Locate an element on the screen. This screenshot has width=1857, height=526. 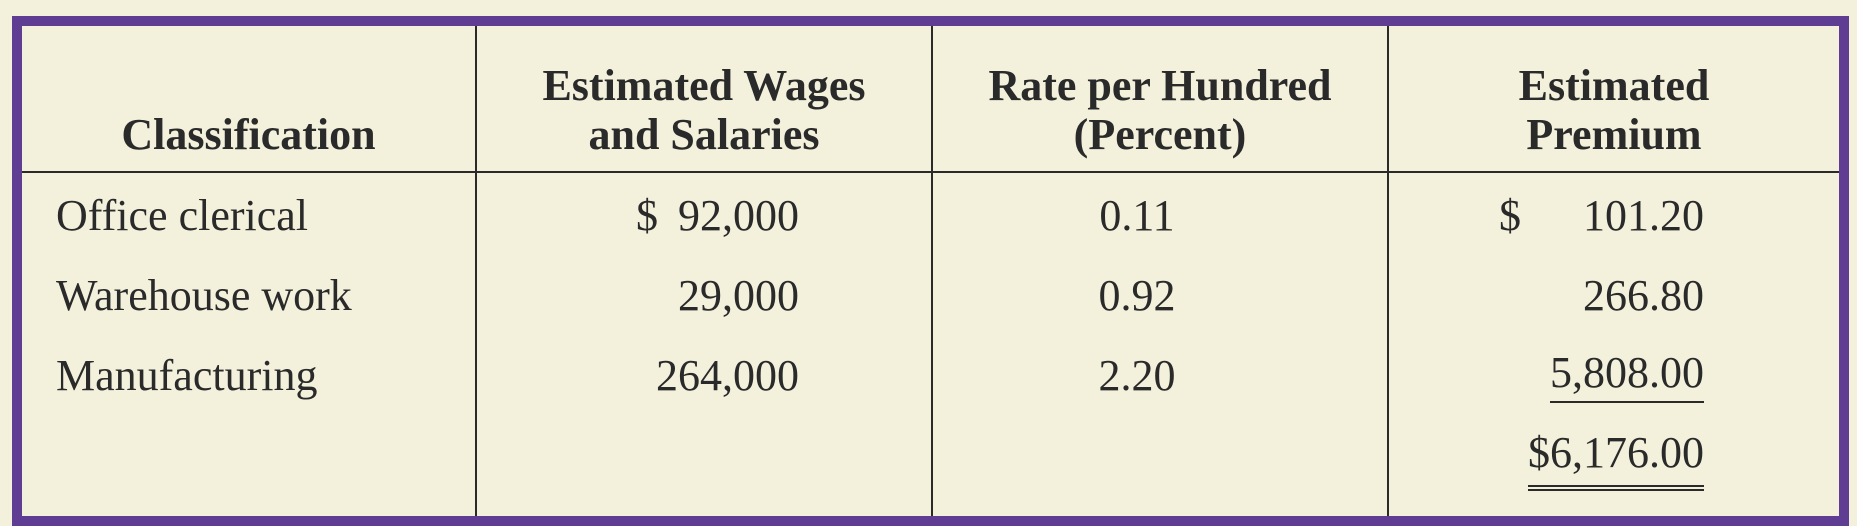
header-premium: Estimated Premium is located at coordinates (1614, 99).